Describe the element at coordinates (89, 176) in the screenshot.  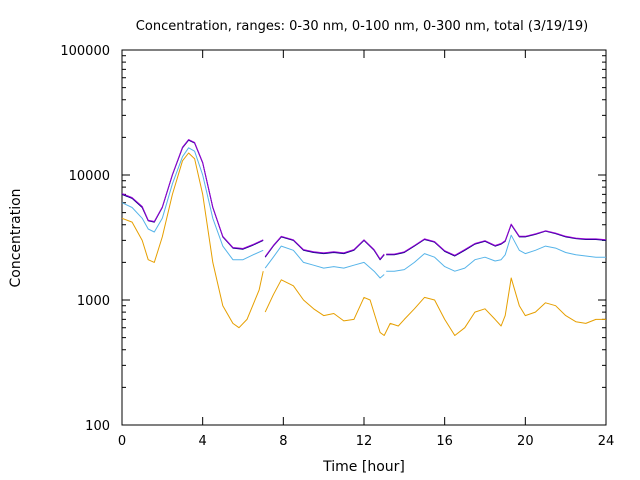
I see `y-tick-label: 10000` at that location.